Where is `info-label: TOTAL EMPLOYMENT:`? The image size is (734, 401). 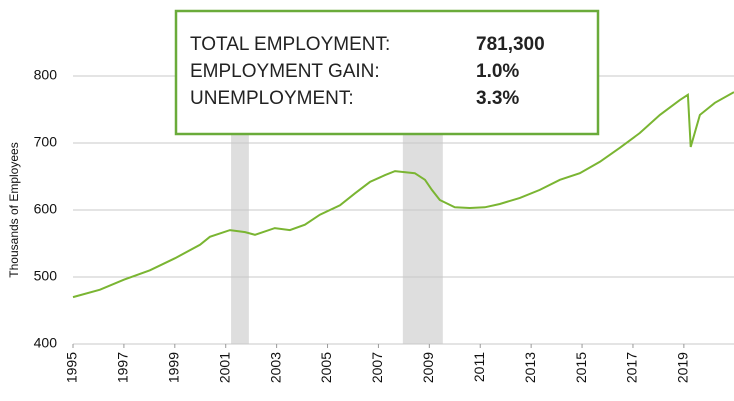 info-label: TOTAL EMPLOYMENT: is located at coordinates (290, 44).